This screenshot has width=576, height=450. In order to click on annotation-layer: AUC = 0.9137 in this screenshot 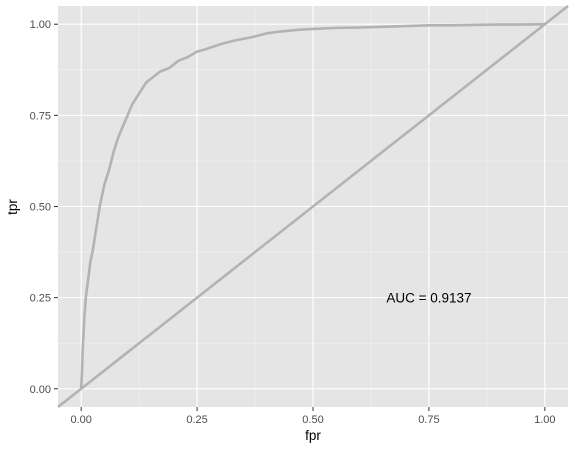, I will do `click(428, 298)`.